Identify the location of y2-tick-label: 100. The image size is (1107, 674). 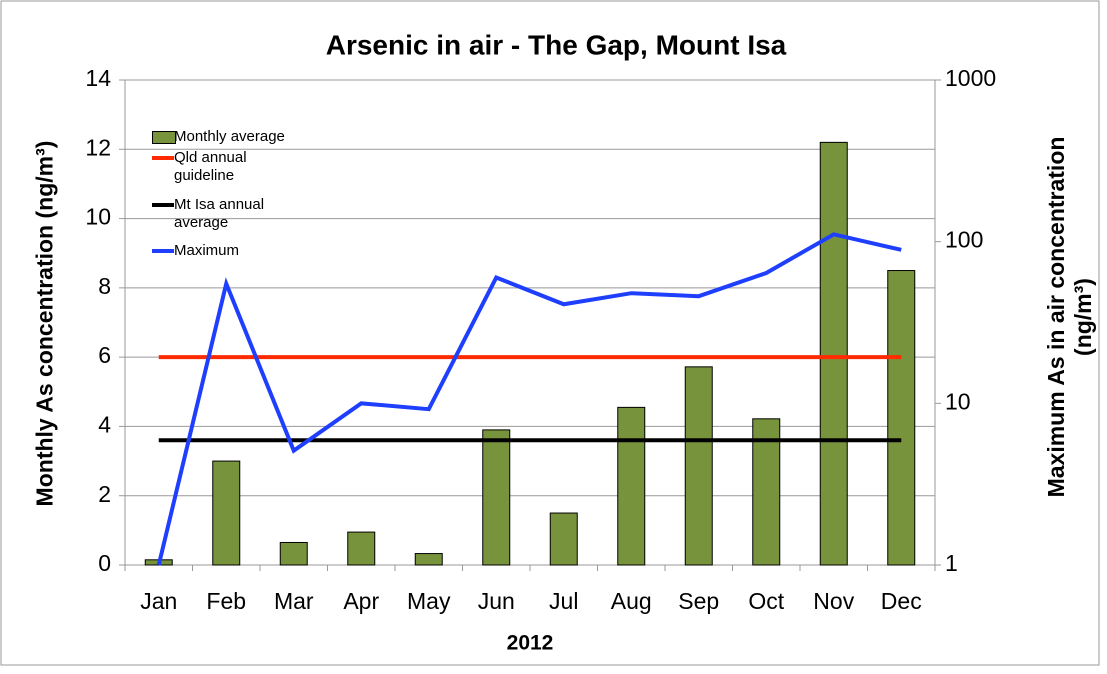
(964, 240).